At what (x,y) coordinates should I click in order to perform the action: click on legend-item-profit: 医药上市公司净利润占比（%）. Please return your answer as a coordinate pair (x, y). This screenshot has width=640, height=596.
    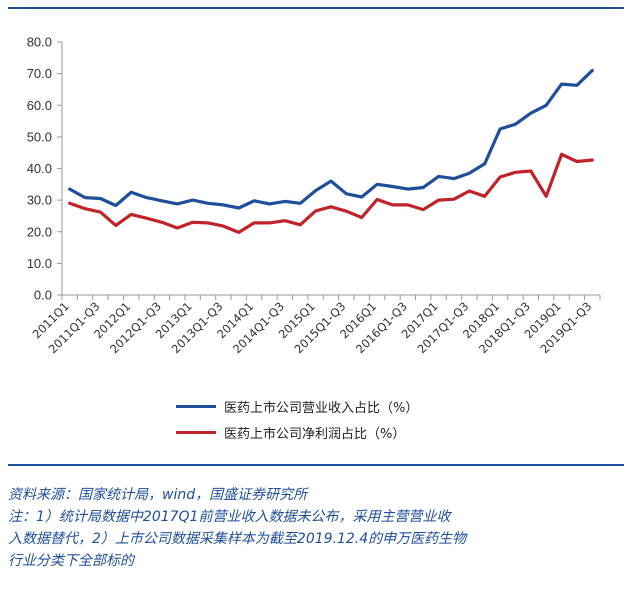
    Looking at the image, I should click on (297, 432).